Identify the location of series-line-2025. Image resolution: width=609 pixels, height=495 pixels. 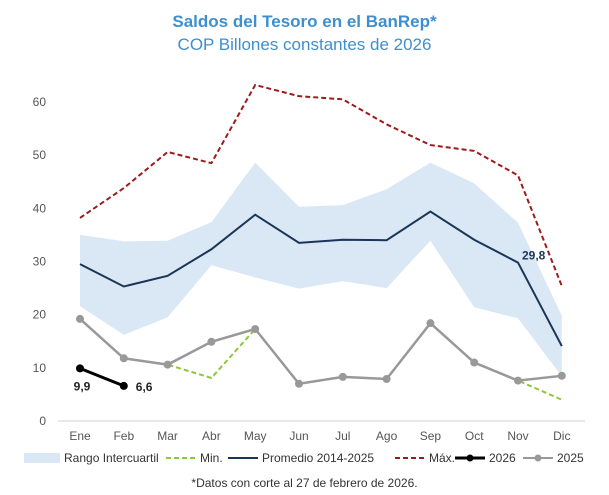
(320, 351).